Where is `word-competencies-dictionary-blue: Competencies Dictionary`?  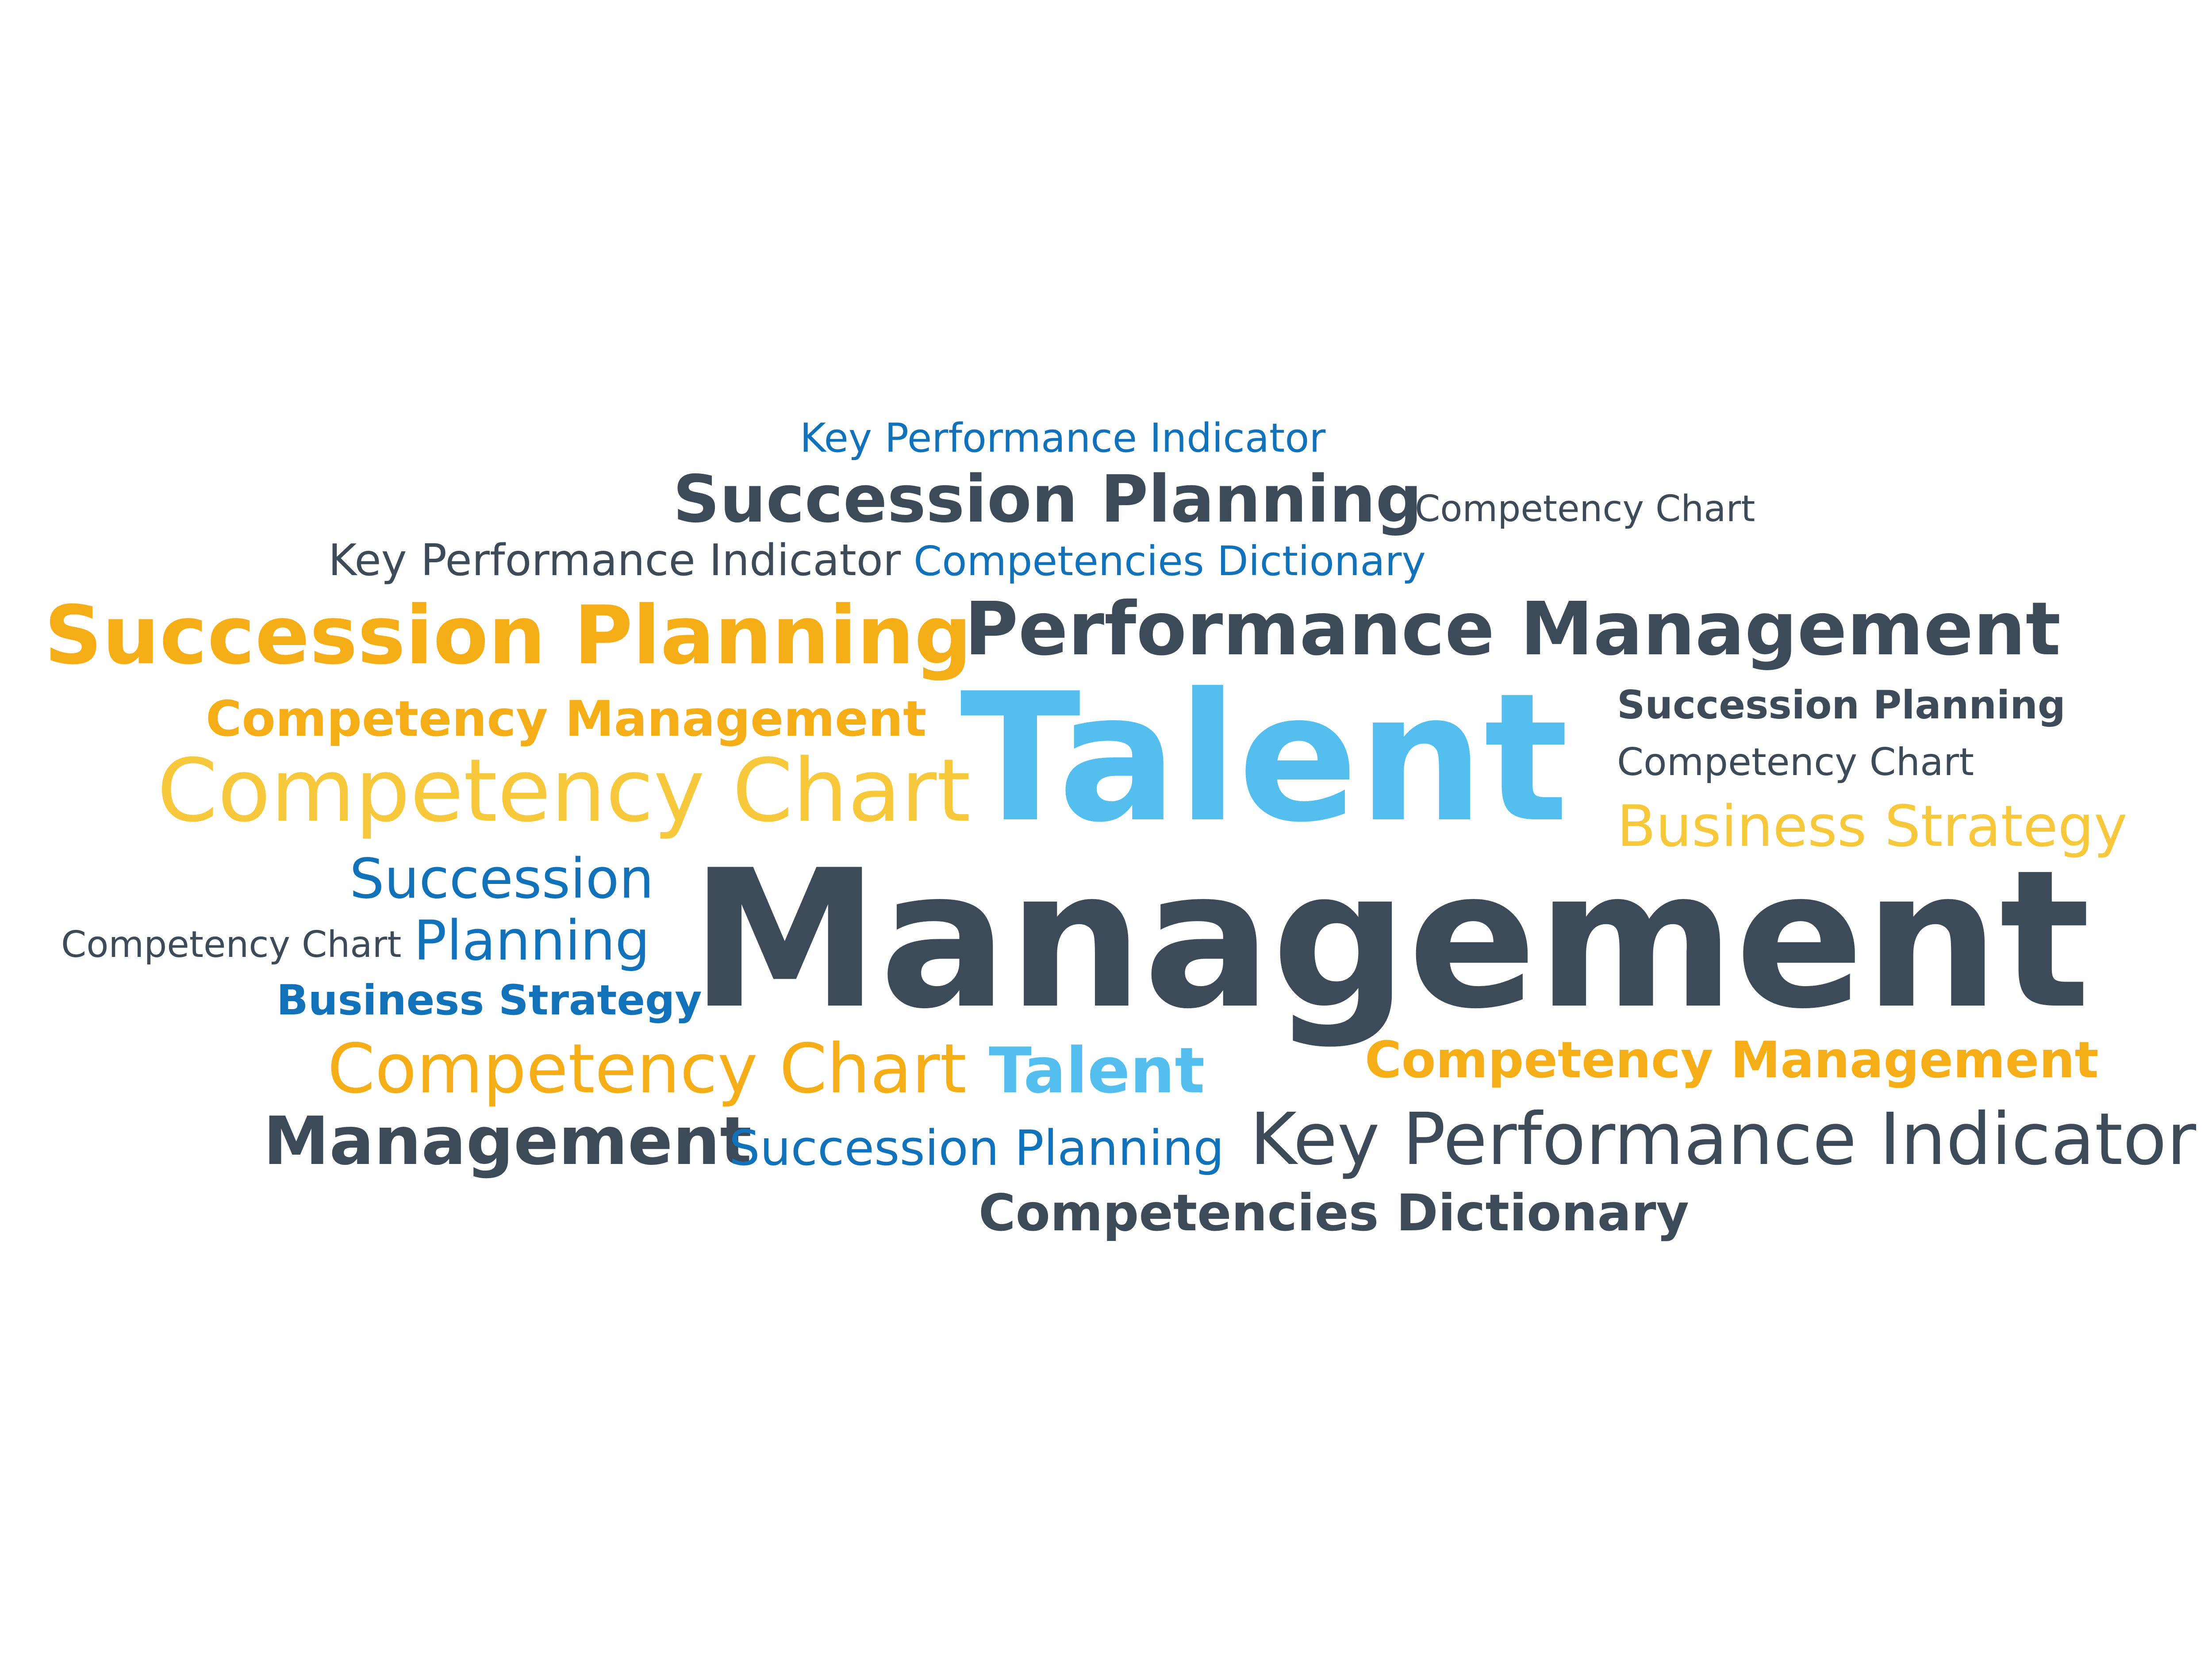 word-competencies-dictionary-blue: Competencies Dictionary is located at coordinates (1170, 561).